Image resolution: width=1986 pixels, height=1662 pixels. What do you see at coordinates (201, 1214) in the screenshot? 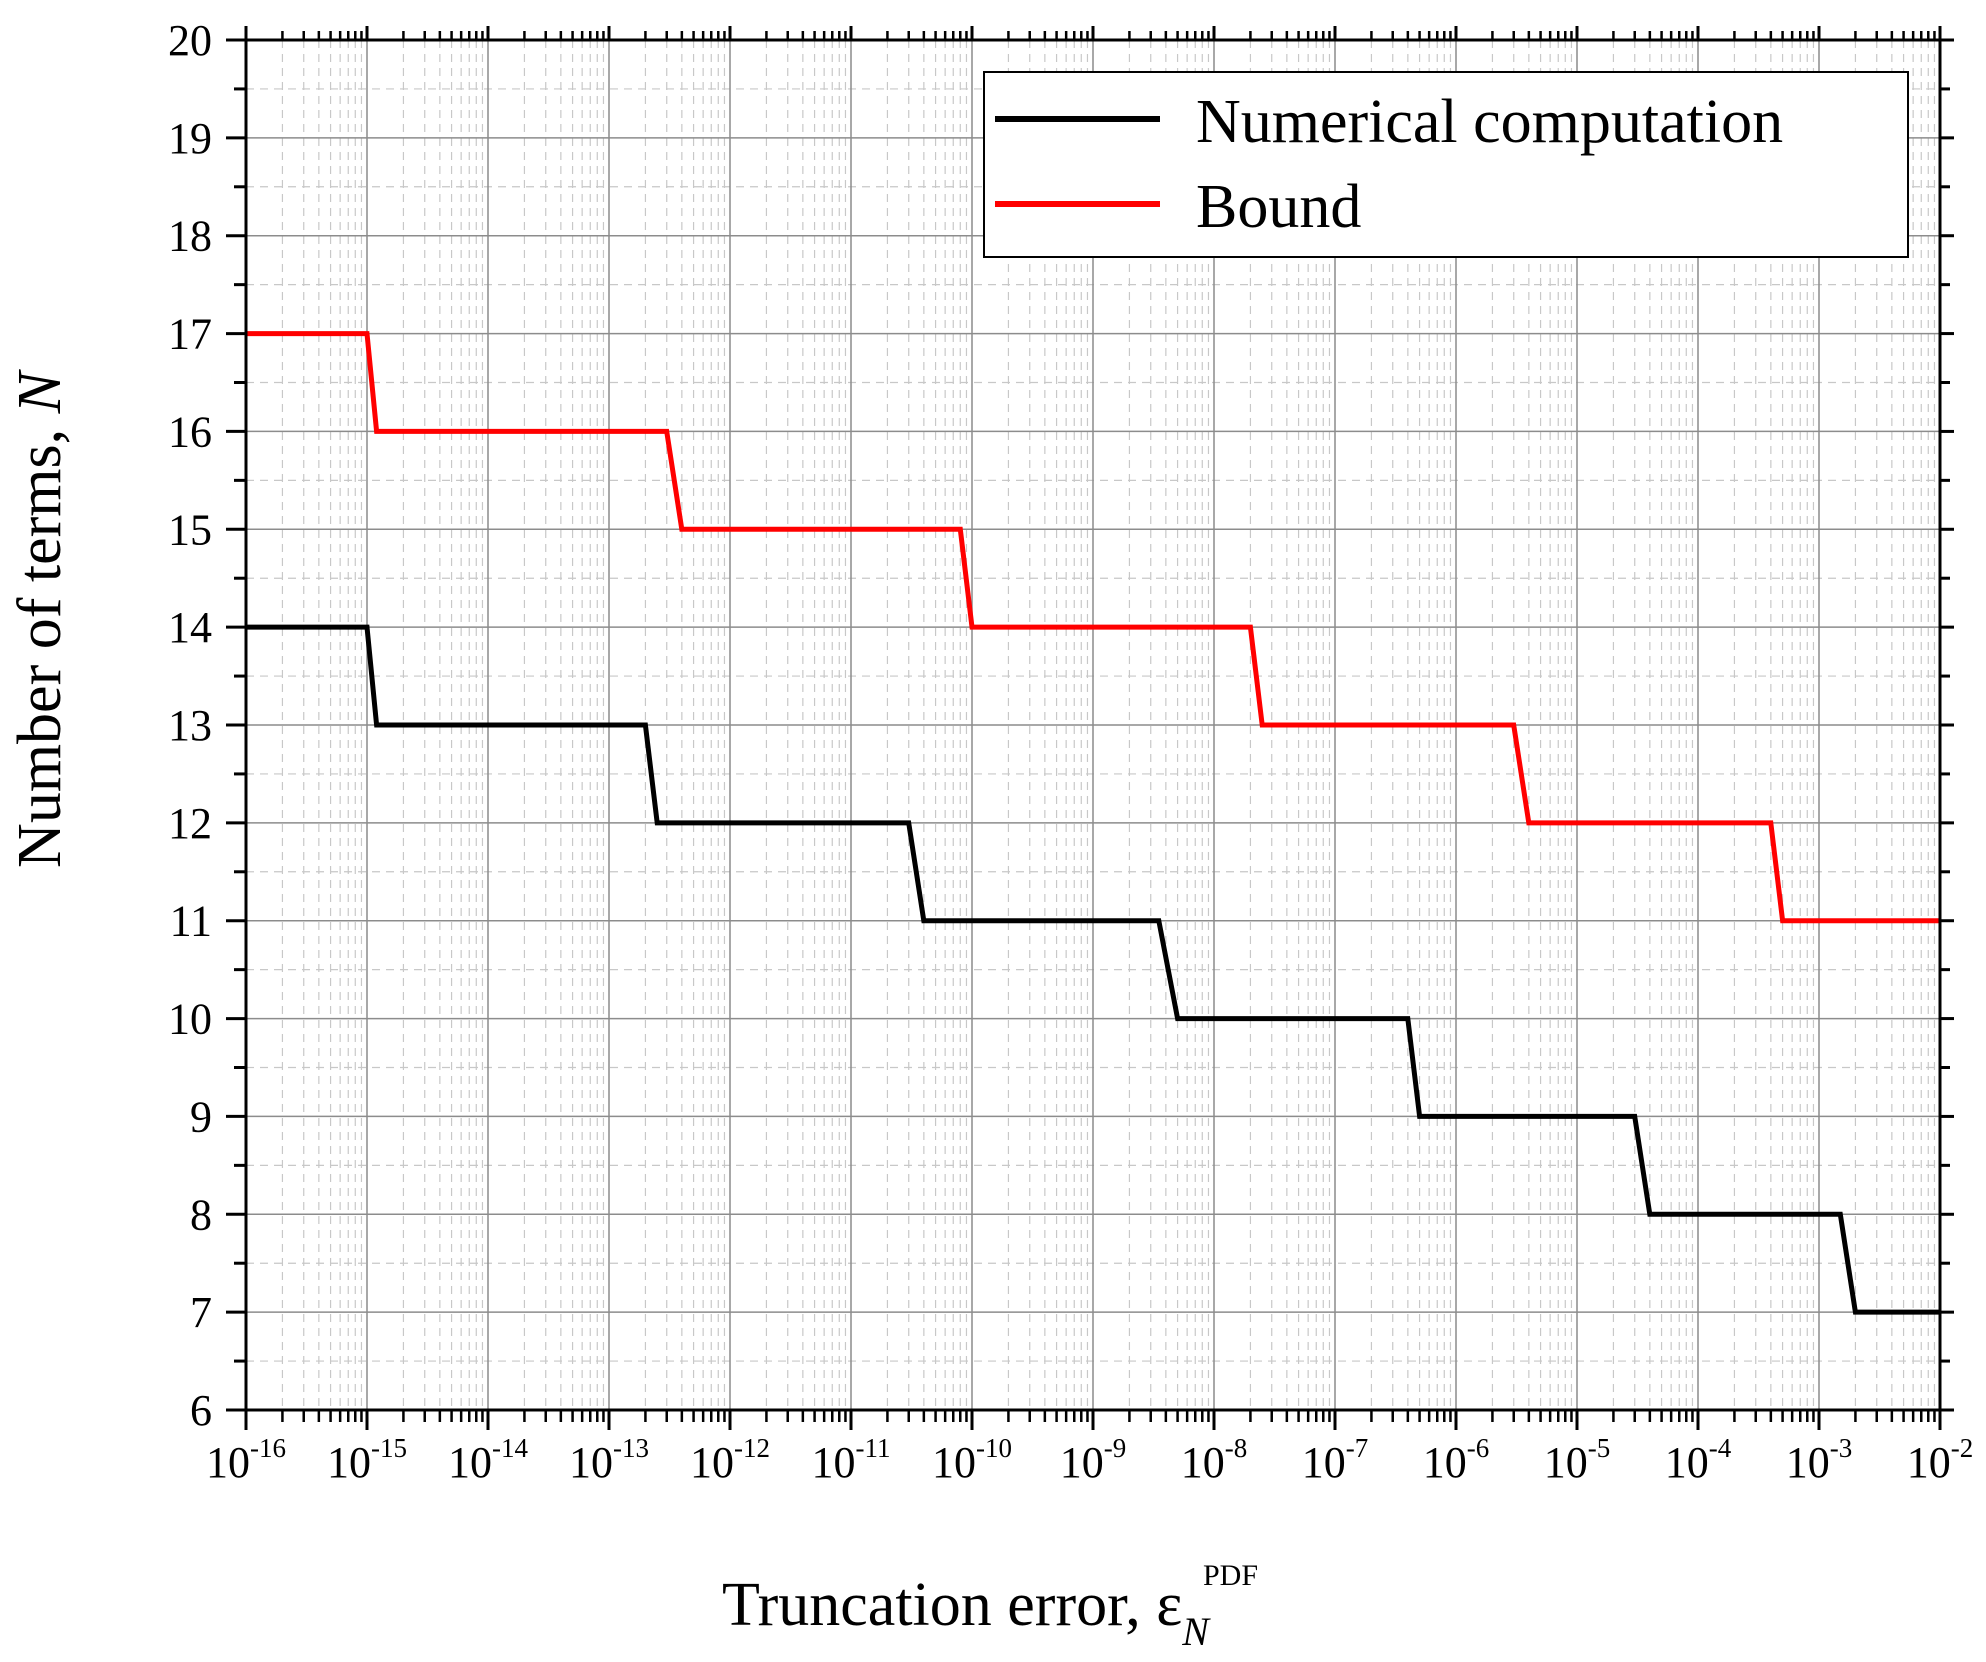
I see `y-tick-label: 8` at bounding box center [201, 1214].